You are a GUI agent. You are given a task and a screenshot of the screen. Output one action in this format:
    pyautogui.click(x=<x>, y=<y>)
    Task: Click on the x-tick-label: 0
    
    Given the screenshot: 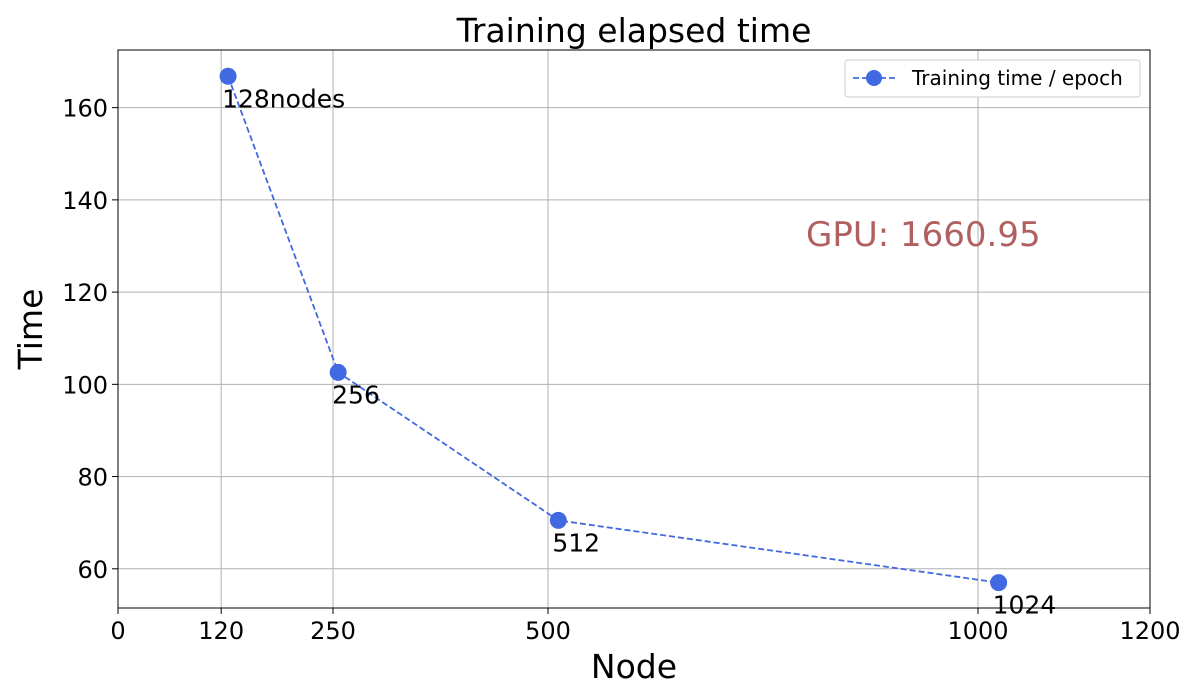 What is the action you would take?
    pyautogui.click(x=117, y=631)
    